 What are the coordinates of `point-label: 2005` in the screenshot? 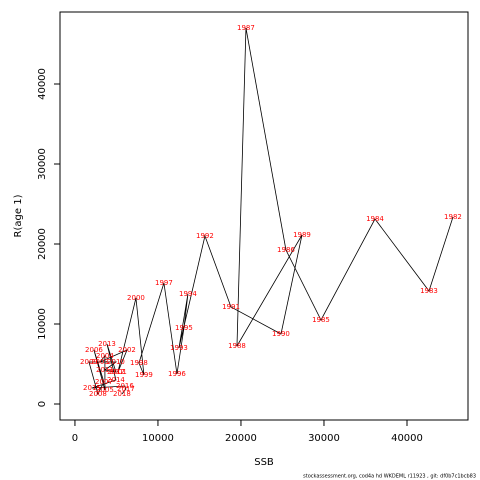 It's located at (105, 390).